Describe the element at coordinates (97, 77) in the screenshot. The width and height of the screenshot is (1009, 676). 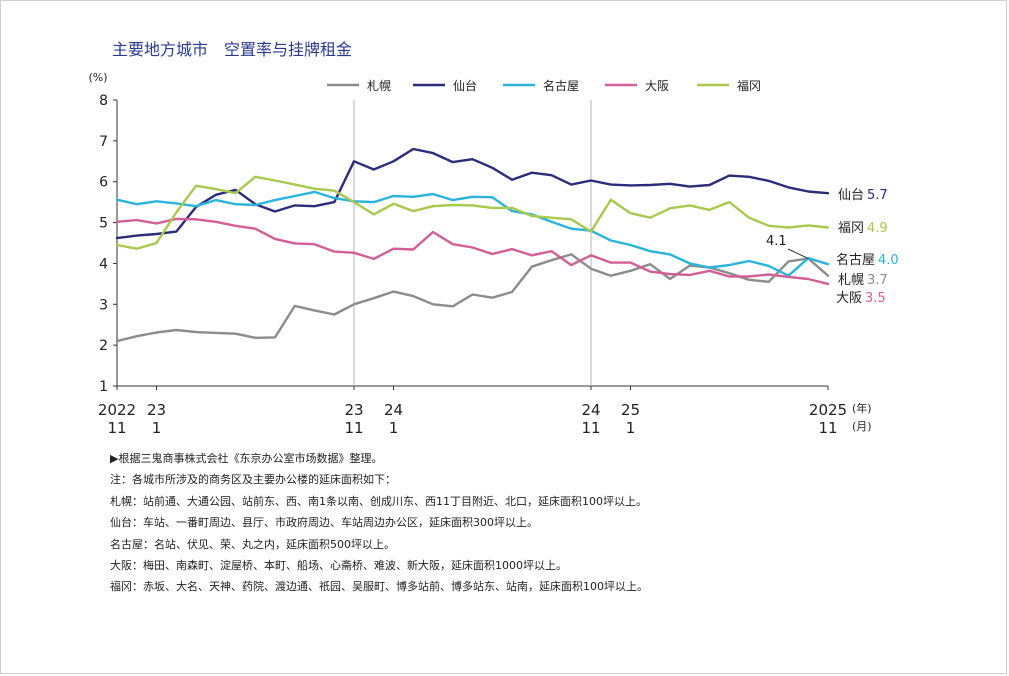
I see `y-axis-unit: (%)` at that location.